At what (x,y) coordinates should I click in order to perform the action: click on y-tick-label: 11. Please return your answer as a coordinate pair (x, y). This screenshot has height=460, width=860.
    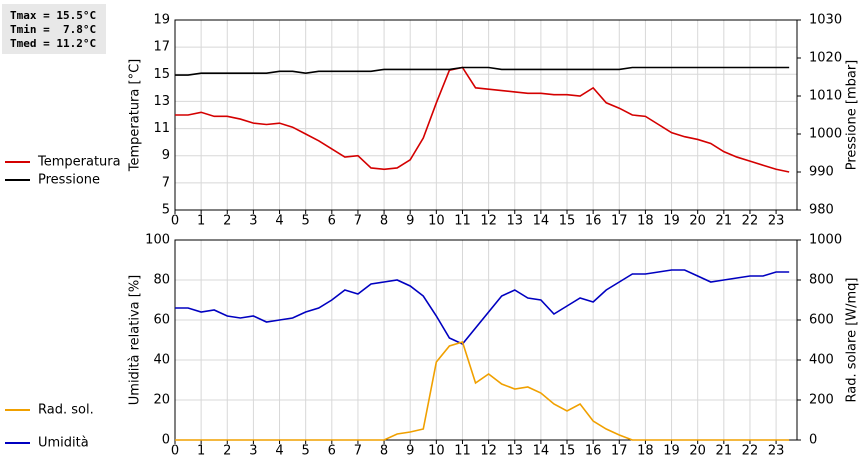
    Looking at the image, I should click on (161, 128).